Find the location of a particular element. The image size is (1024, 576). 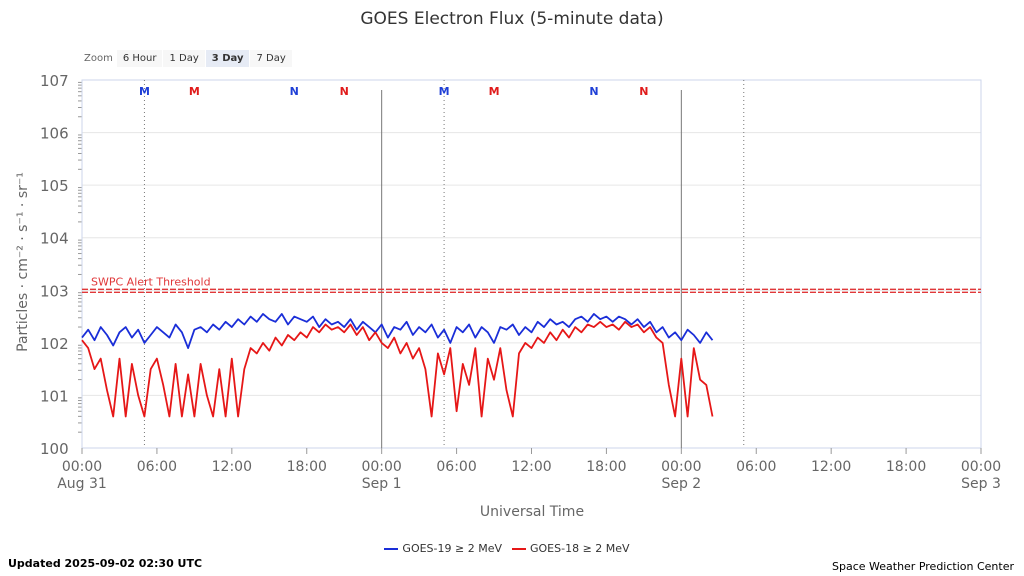

legend-item-goes-18: GOES-18 ≥ 2 MeV is located at coordinates (571, 548).